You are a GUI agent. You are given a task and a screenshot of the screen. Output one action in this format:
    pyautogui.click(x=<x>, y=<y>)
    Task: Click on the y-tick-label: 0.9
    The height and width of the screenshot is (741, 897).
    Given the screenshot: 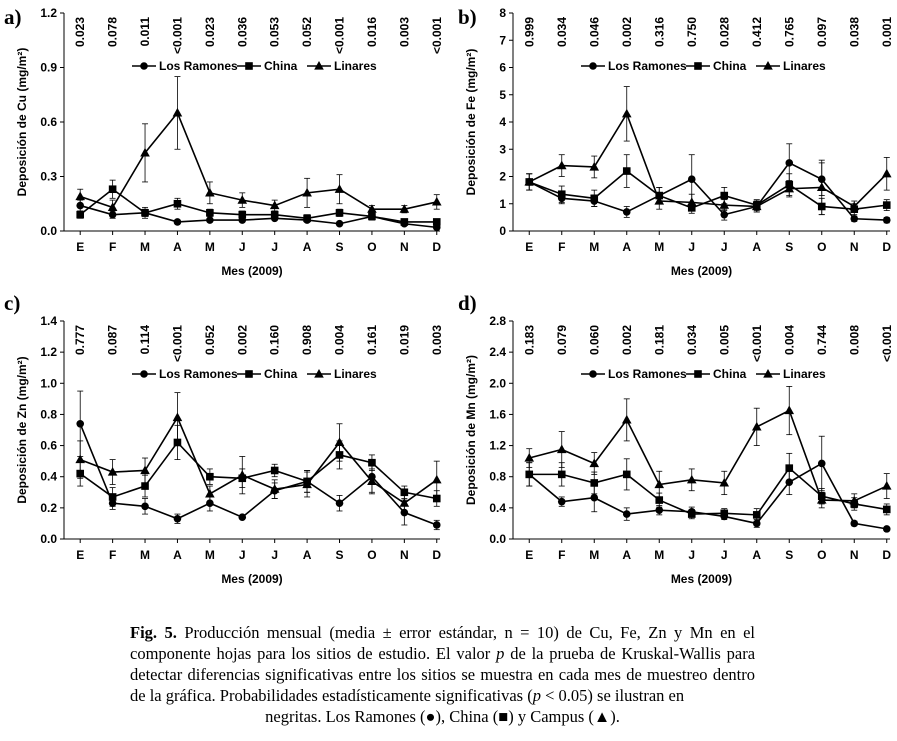 What is the action you would take?
    pyautogui.click(x=48, y=68)
    